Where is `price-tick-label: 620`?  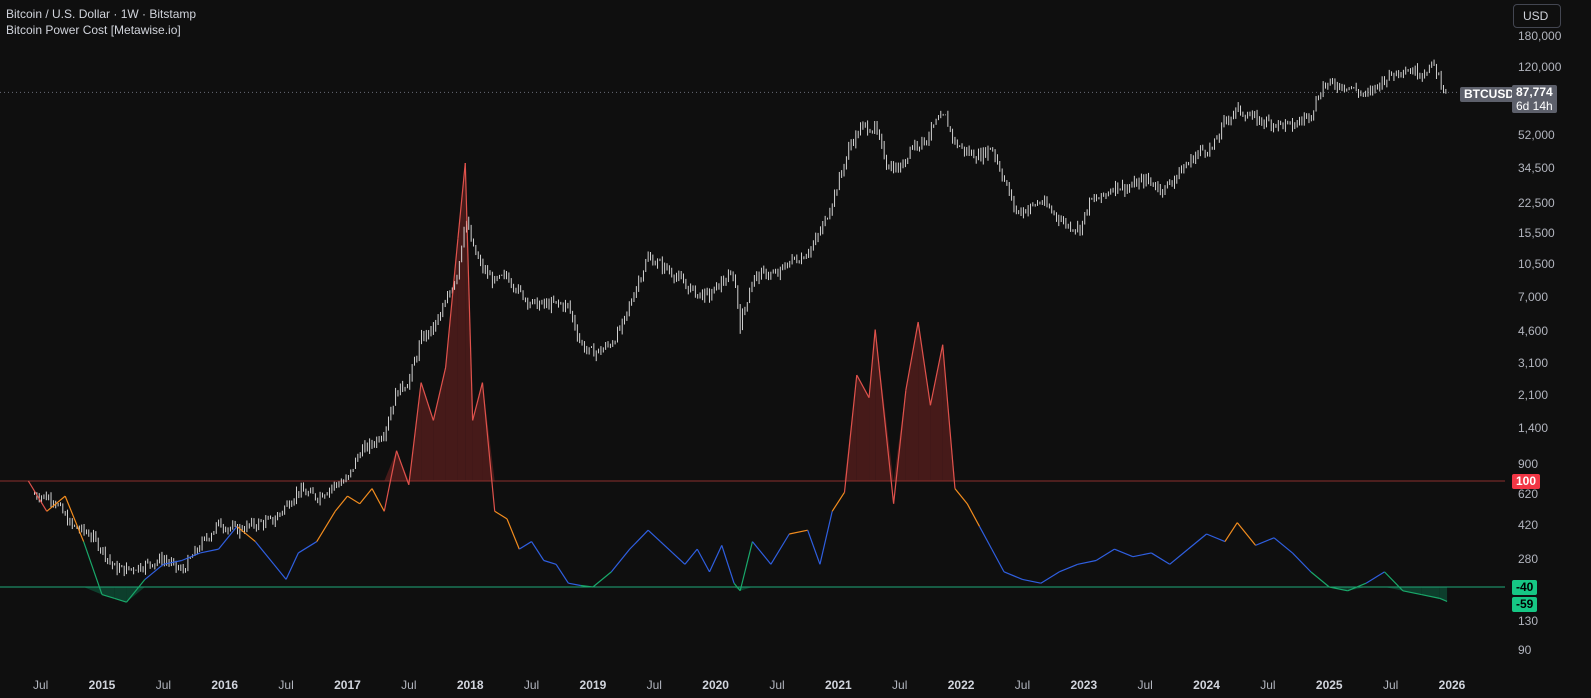
price-tick-label: 620 is located at coordinates (1528, 494).